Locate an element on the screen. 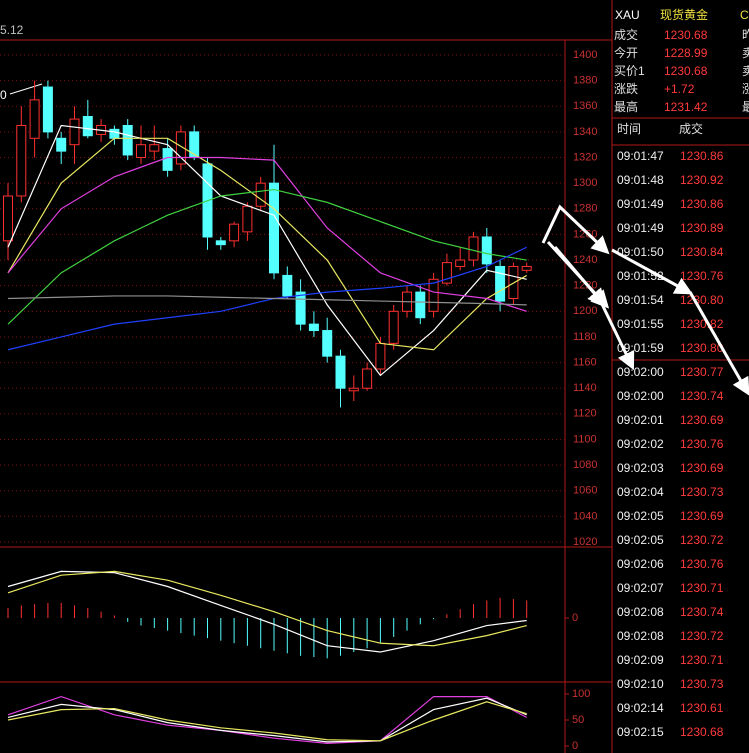  trade-time: 09:02:14 is located at coordinates (640, 708).